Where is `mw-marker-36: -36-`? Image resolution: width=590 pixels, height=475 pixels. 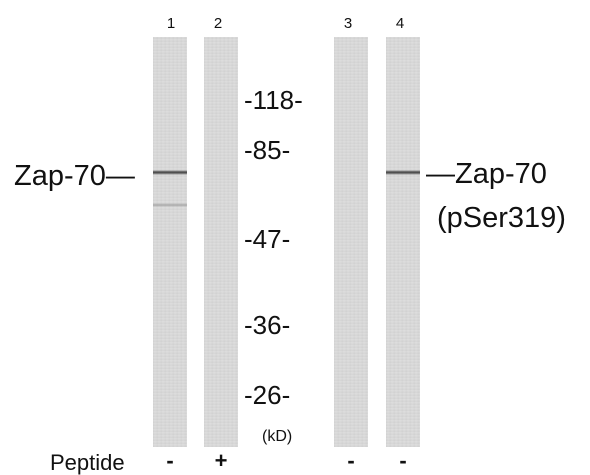
mw-marker-36: -36- is located at coordinates (267, 325).